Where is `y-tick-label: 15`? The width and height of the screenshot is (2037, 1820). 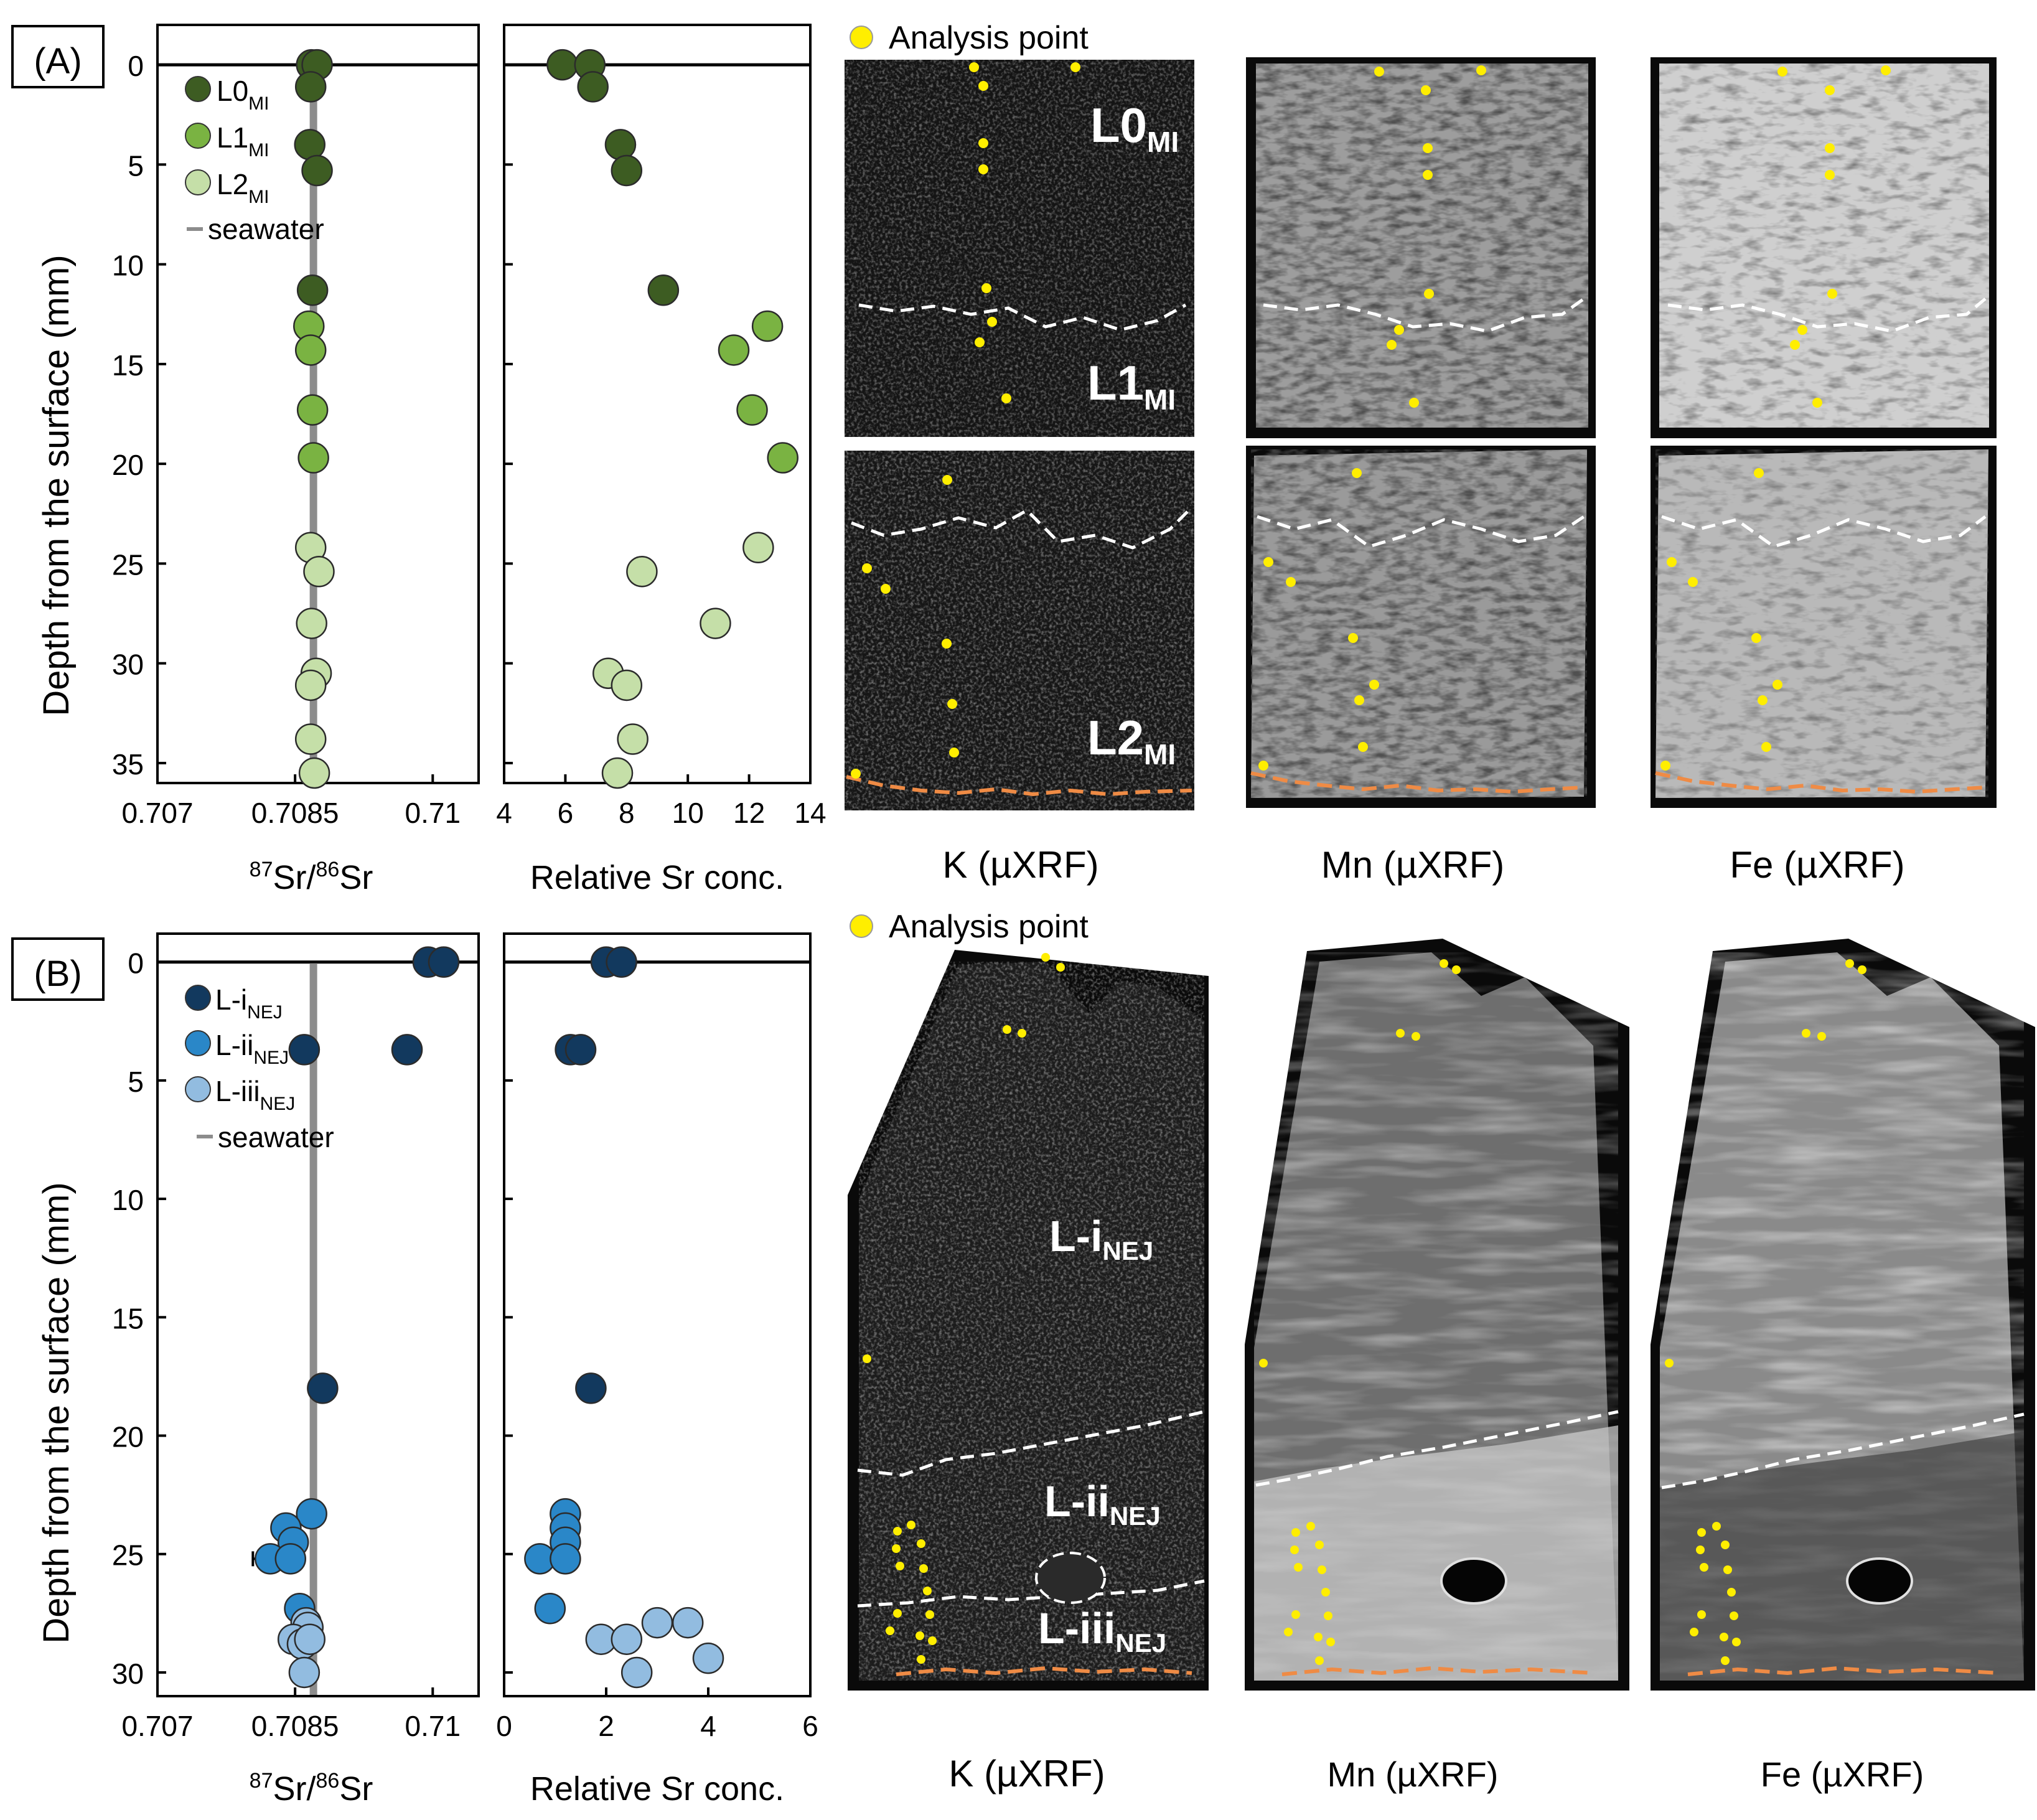
y-tick-label: 15 is located at coordinates (128, 1318).